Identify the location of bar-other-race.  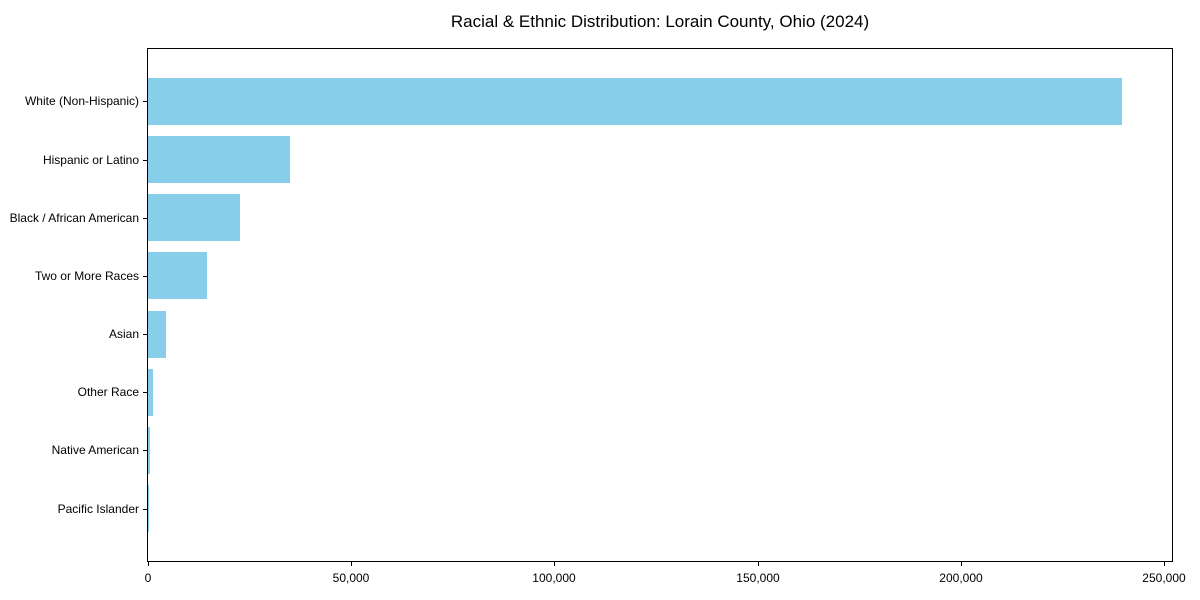
(151, 392).